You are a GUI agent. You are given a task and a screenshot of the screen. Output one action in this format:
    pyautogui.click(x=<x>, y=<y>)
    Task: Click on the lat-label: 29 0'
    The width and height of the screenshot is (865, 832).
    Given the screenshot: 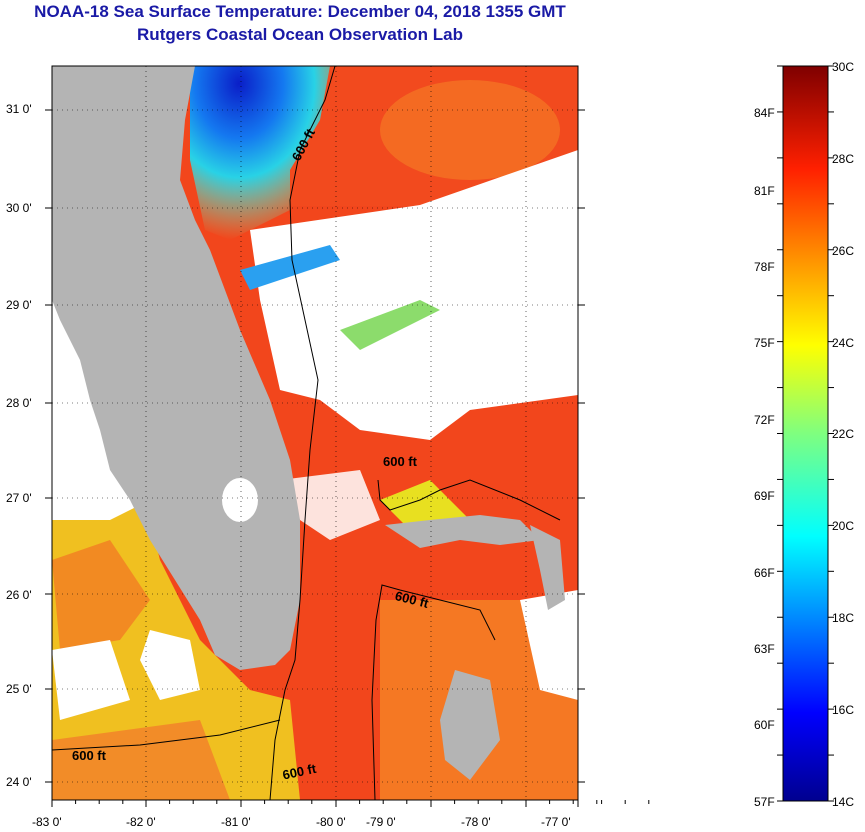 What is the action you would take?
    pyautogui.click(x=19, y=305)
    